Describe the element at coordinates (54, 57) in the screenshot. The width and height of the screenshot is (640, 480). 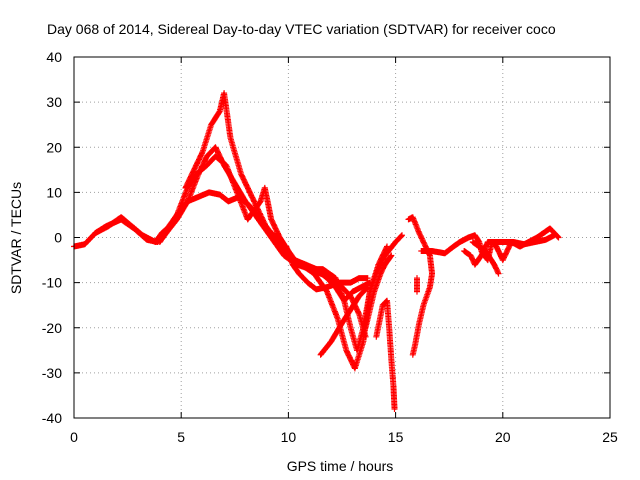
I see `y-tick-label: 40` at that location.